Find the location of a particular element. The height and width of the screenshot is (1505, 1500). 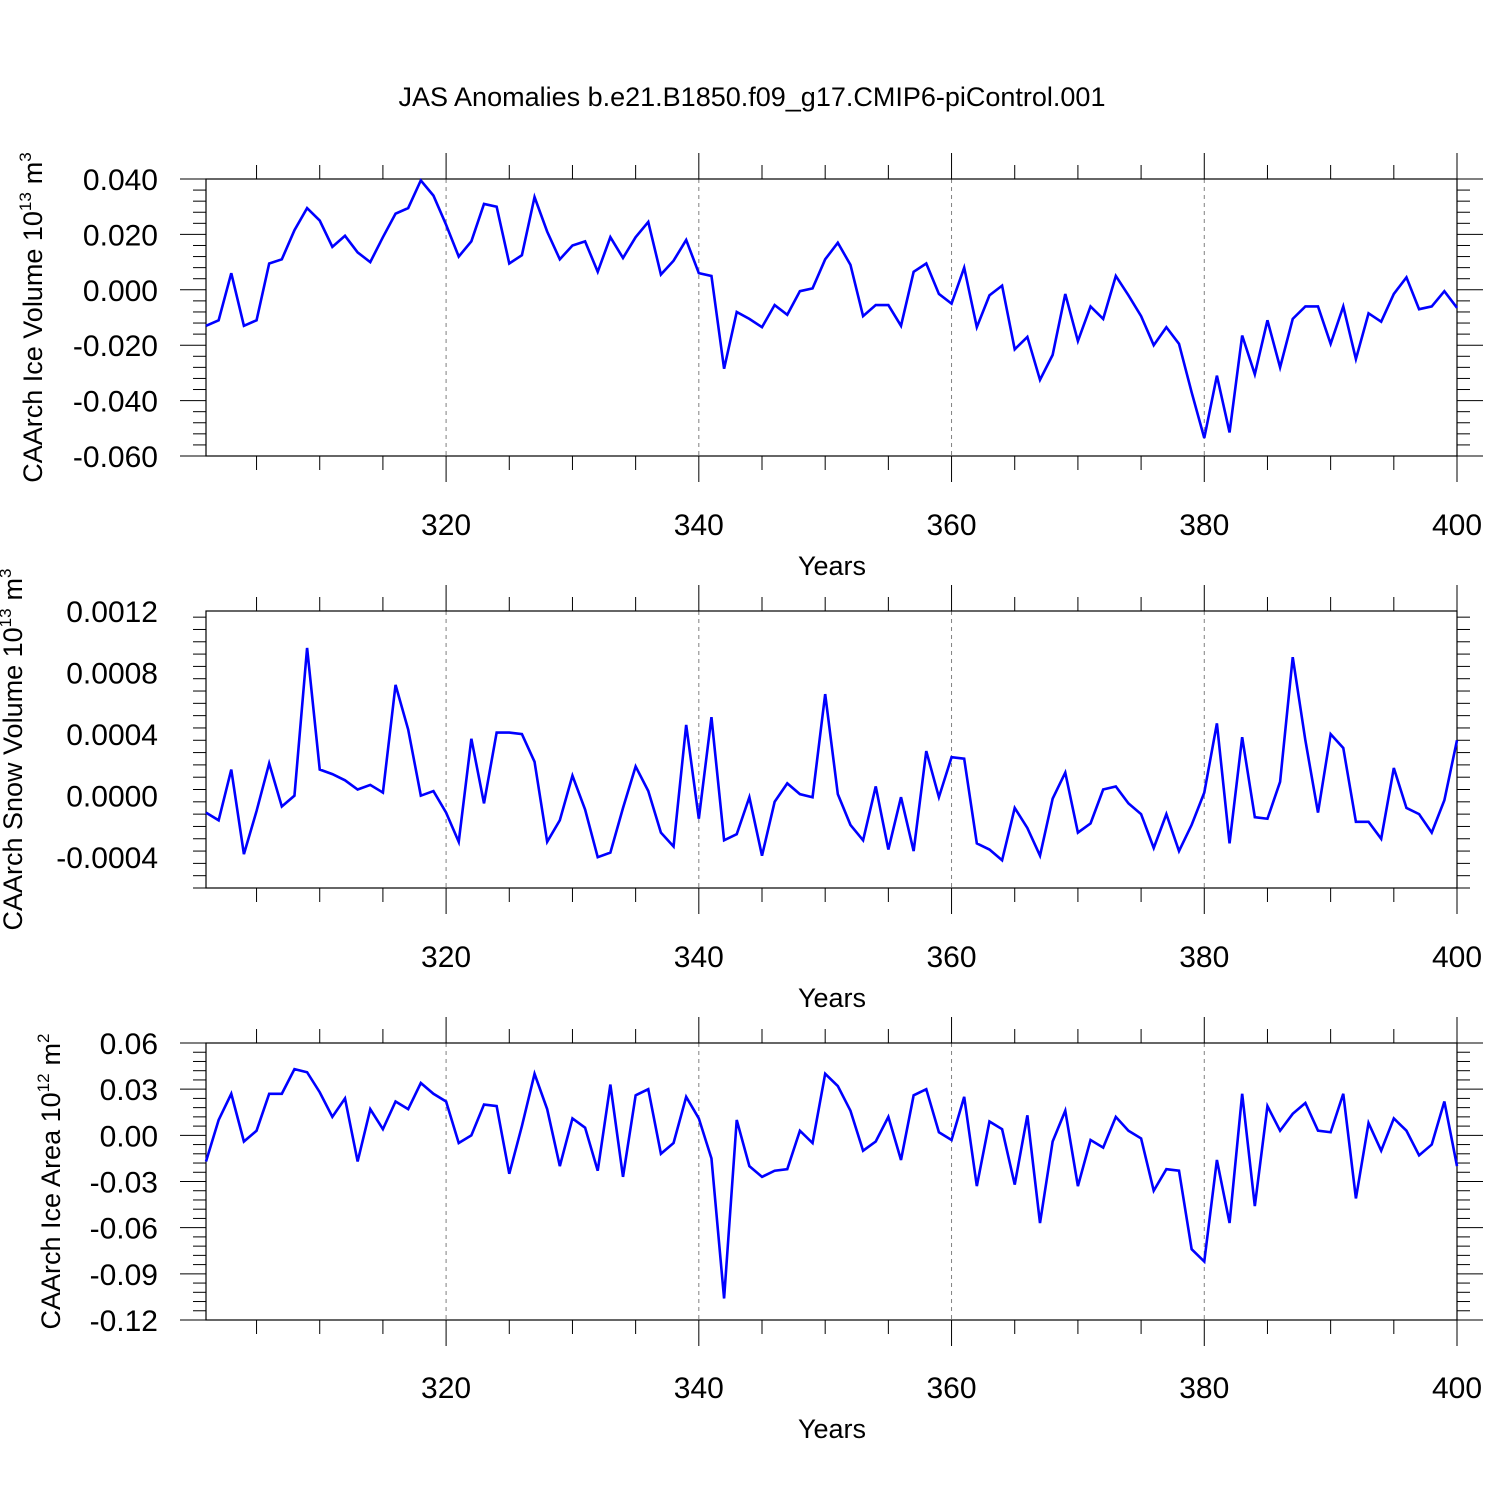

y-axis-label-unit-exponent: 2 is located at coordinates (43, 1037).